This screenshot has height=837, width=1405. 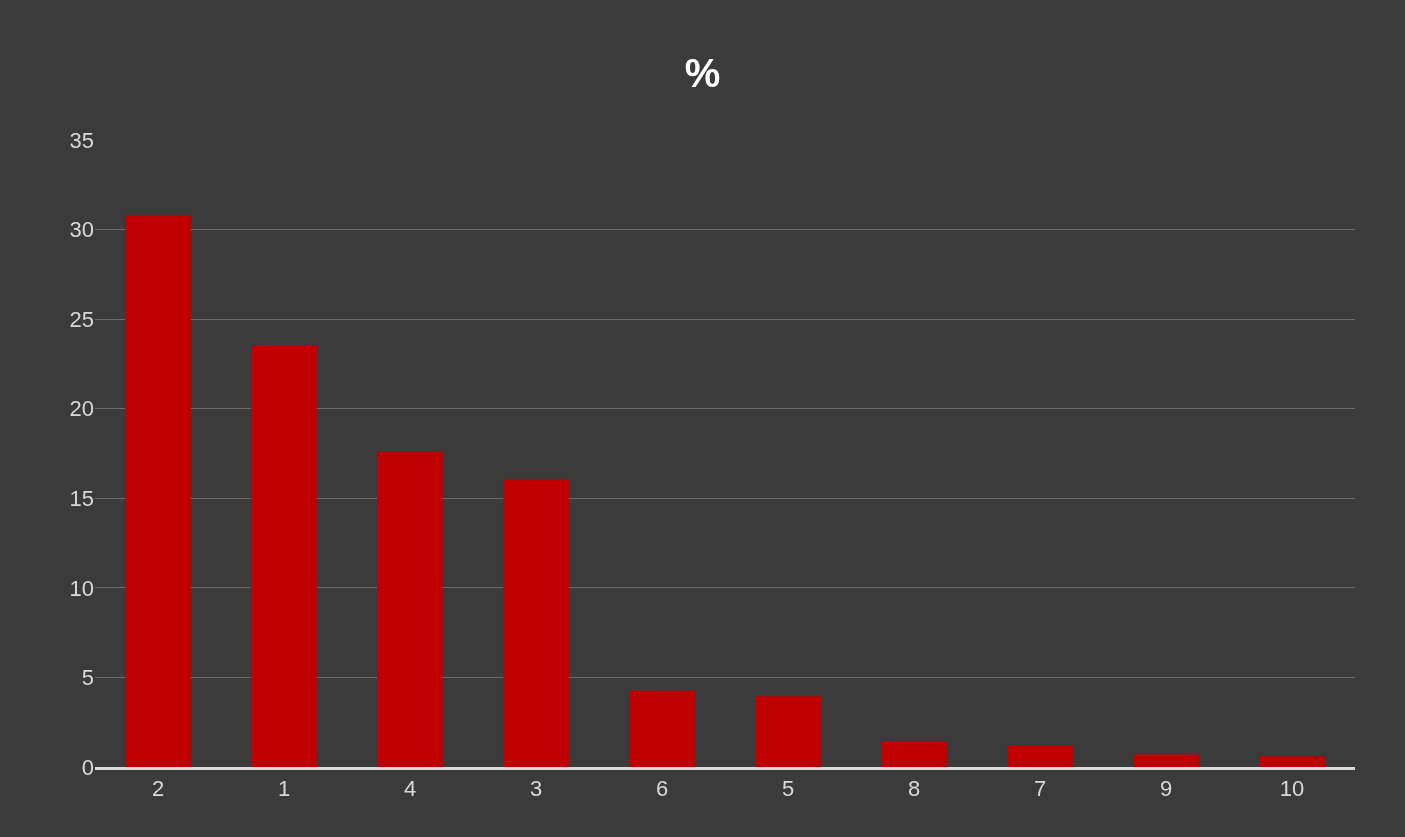 I want to click on x-tick-label: 5, so click(x=788, y=789).